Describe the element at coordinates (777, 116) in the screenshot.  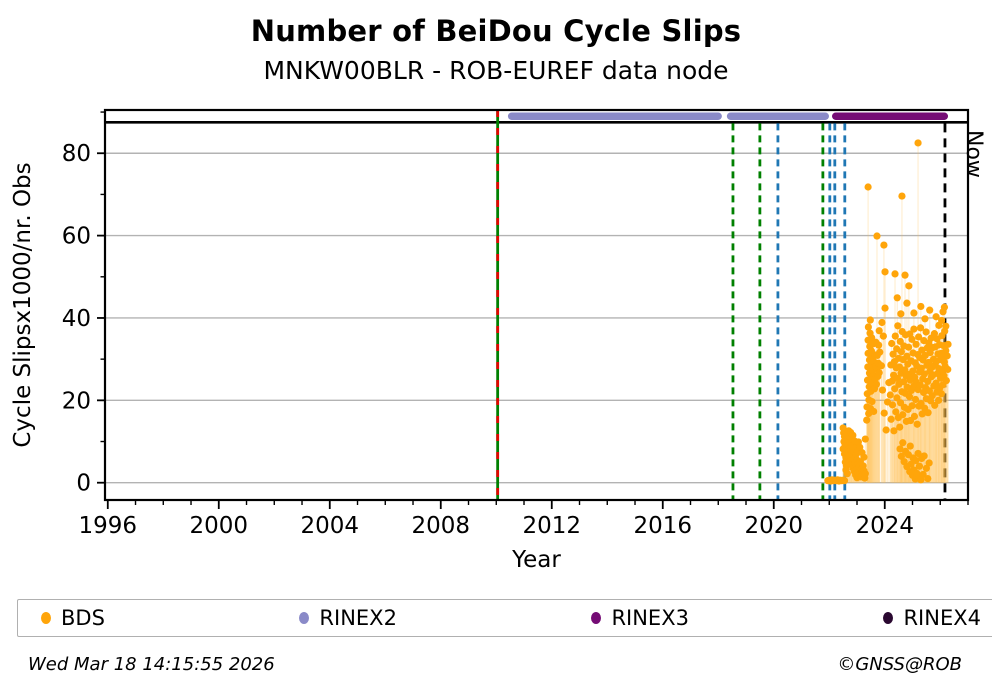
I see `rinex2-bar` at that location.